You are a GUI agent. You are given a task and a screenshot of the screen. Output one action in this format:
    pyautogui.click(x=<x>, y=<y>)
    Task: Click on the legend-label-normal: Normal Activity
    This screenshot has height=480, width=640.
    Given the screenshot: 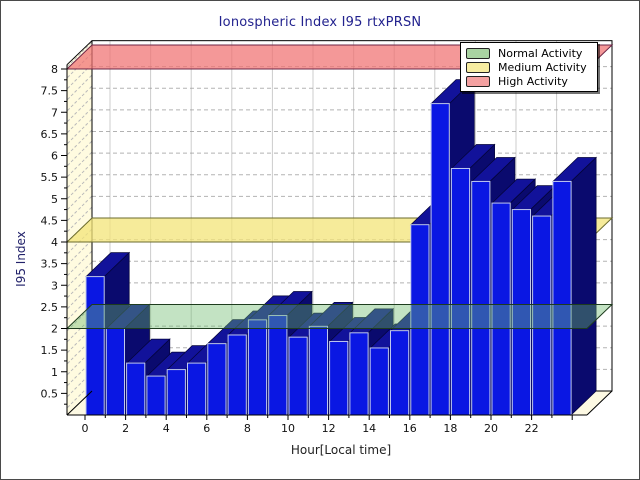 What is the action you would take?
    pyautogui.click(x=540, y=53)
    